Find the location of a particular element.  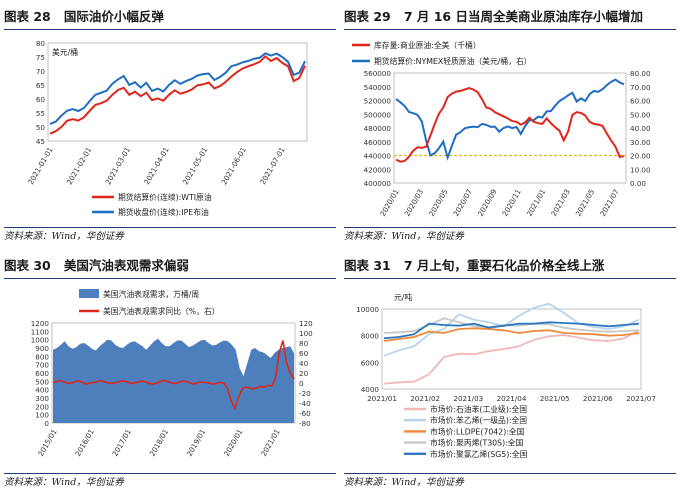

ytick-left-30-12: 0 is located at coordinates (46, 423).